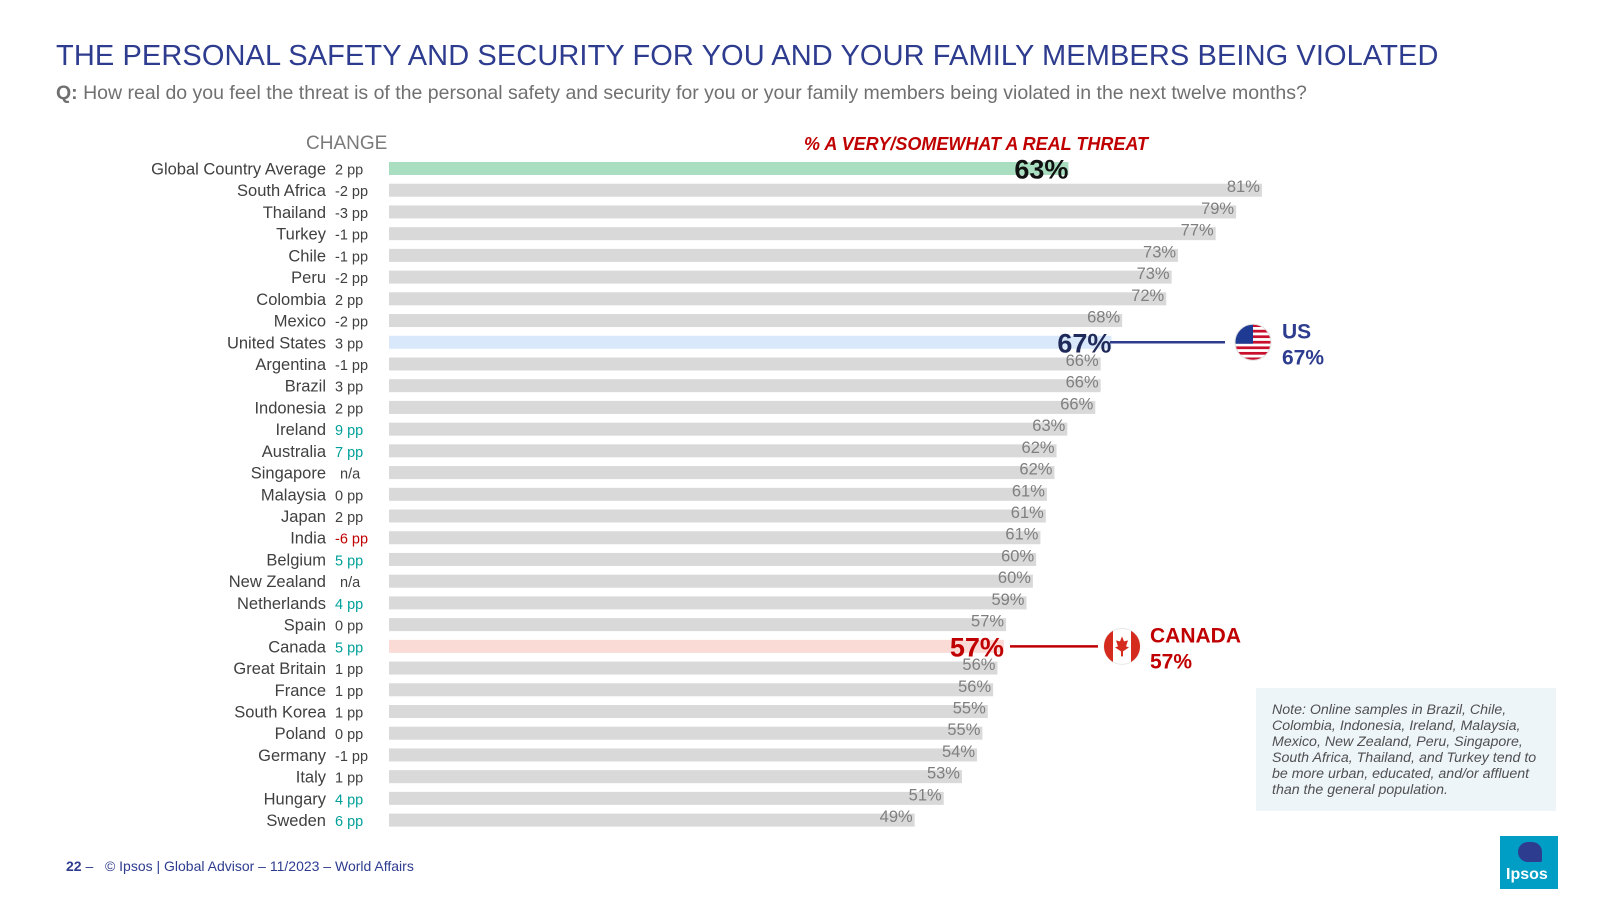  Describe the element at coordinates (290, 365) in the screenshot. I see `category-label: Argentina` at that location.